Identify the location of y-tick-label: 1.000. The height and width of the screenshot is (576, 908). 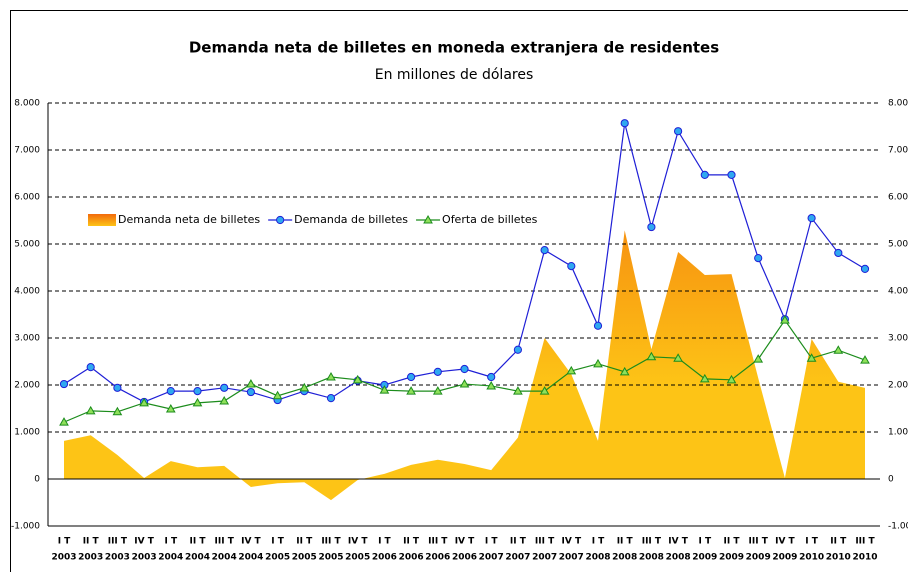
(27, 433).